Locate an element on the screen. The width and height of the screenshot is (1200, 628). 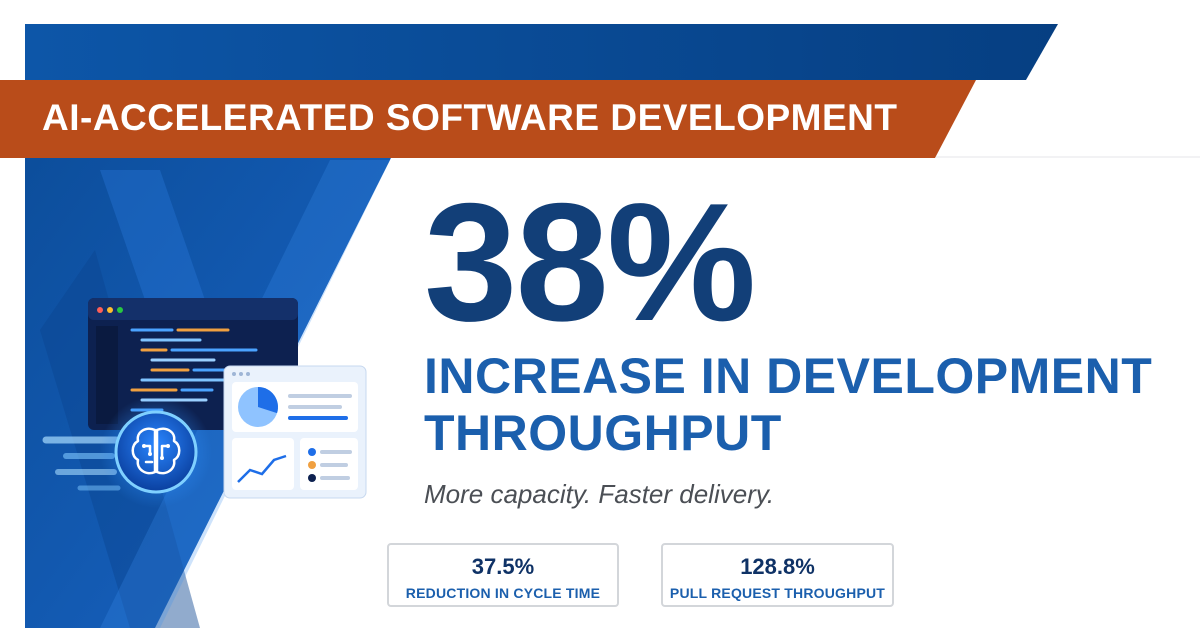
stat-card-cycle-time: 37.5% REDUCTION IN CYCLE TIME is located at coordinates (503, 575).